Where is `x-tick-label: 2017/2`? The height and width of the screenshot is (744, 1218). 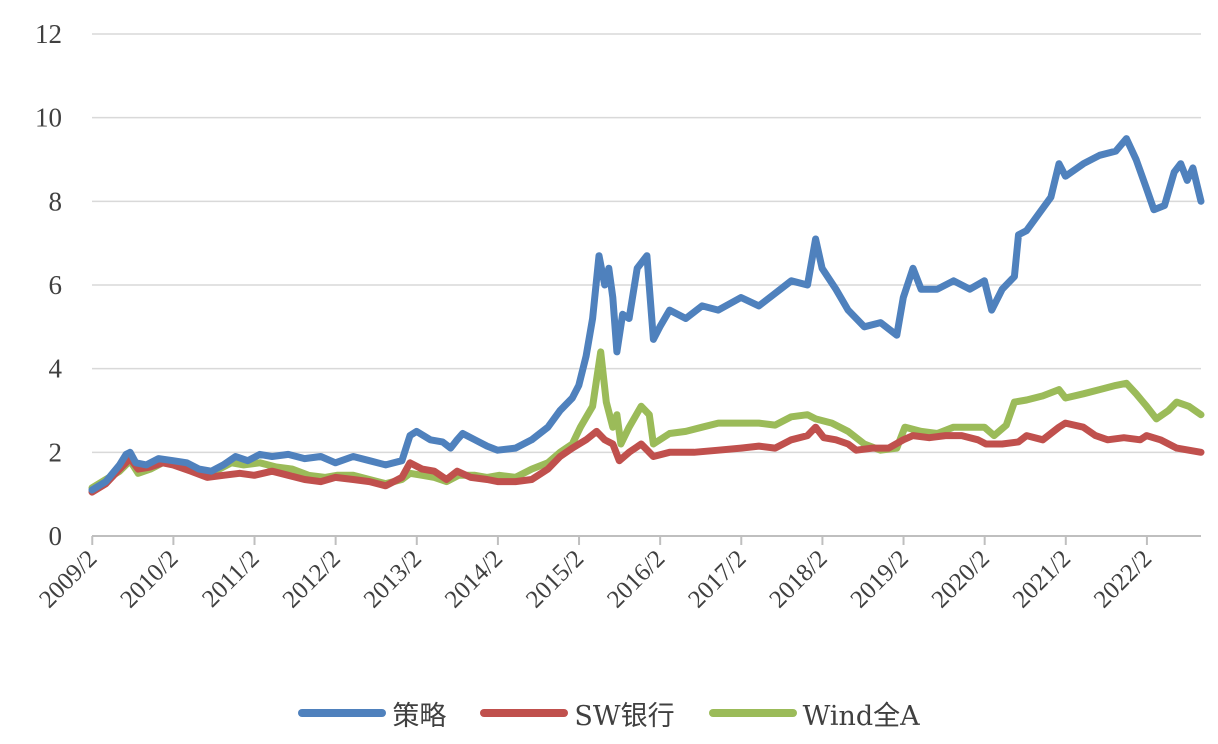 x-tick-label: 2017/2 is located at coordinates (717, 579).